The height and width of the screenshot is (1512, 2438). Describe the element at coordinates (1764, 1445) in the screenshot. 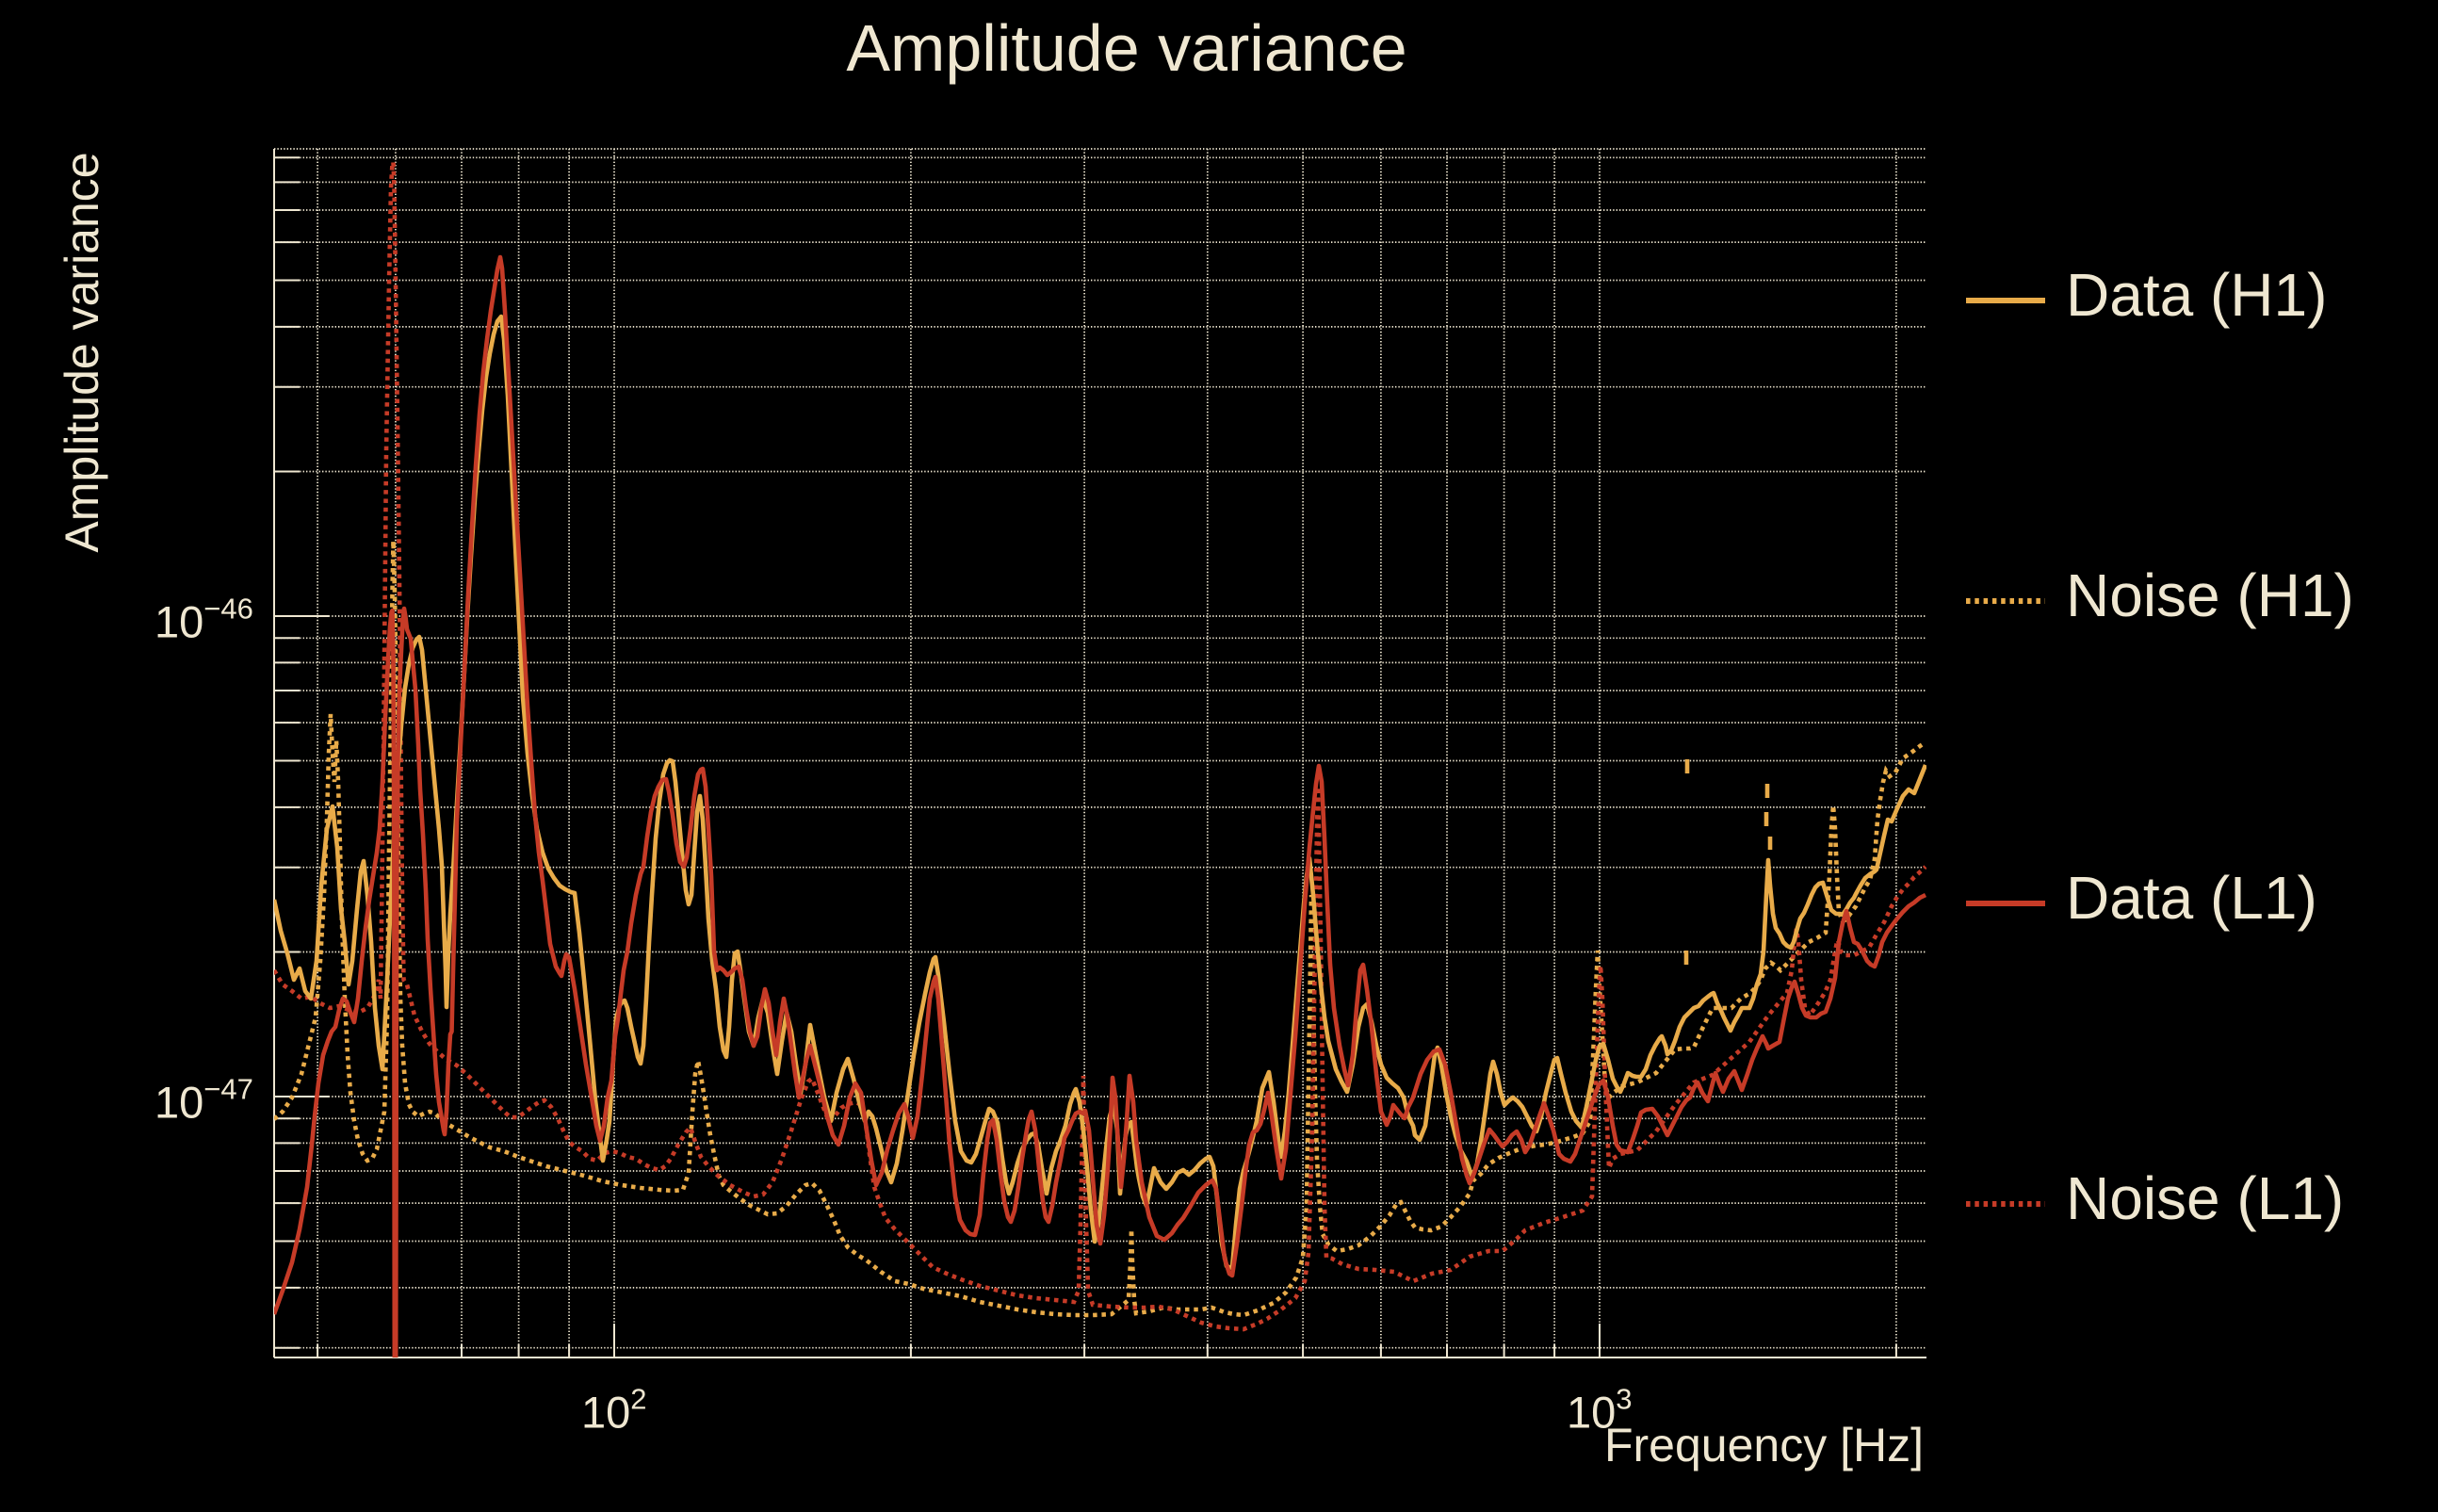

I see `svg-text: Frequency [Hz]` at that location.